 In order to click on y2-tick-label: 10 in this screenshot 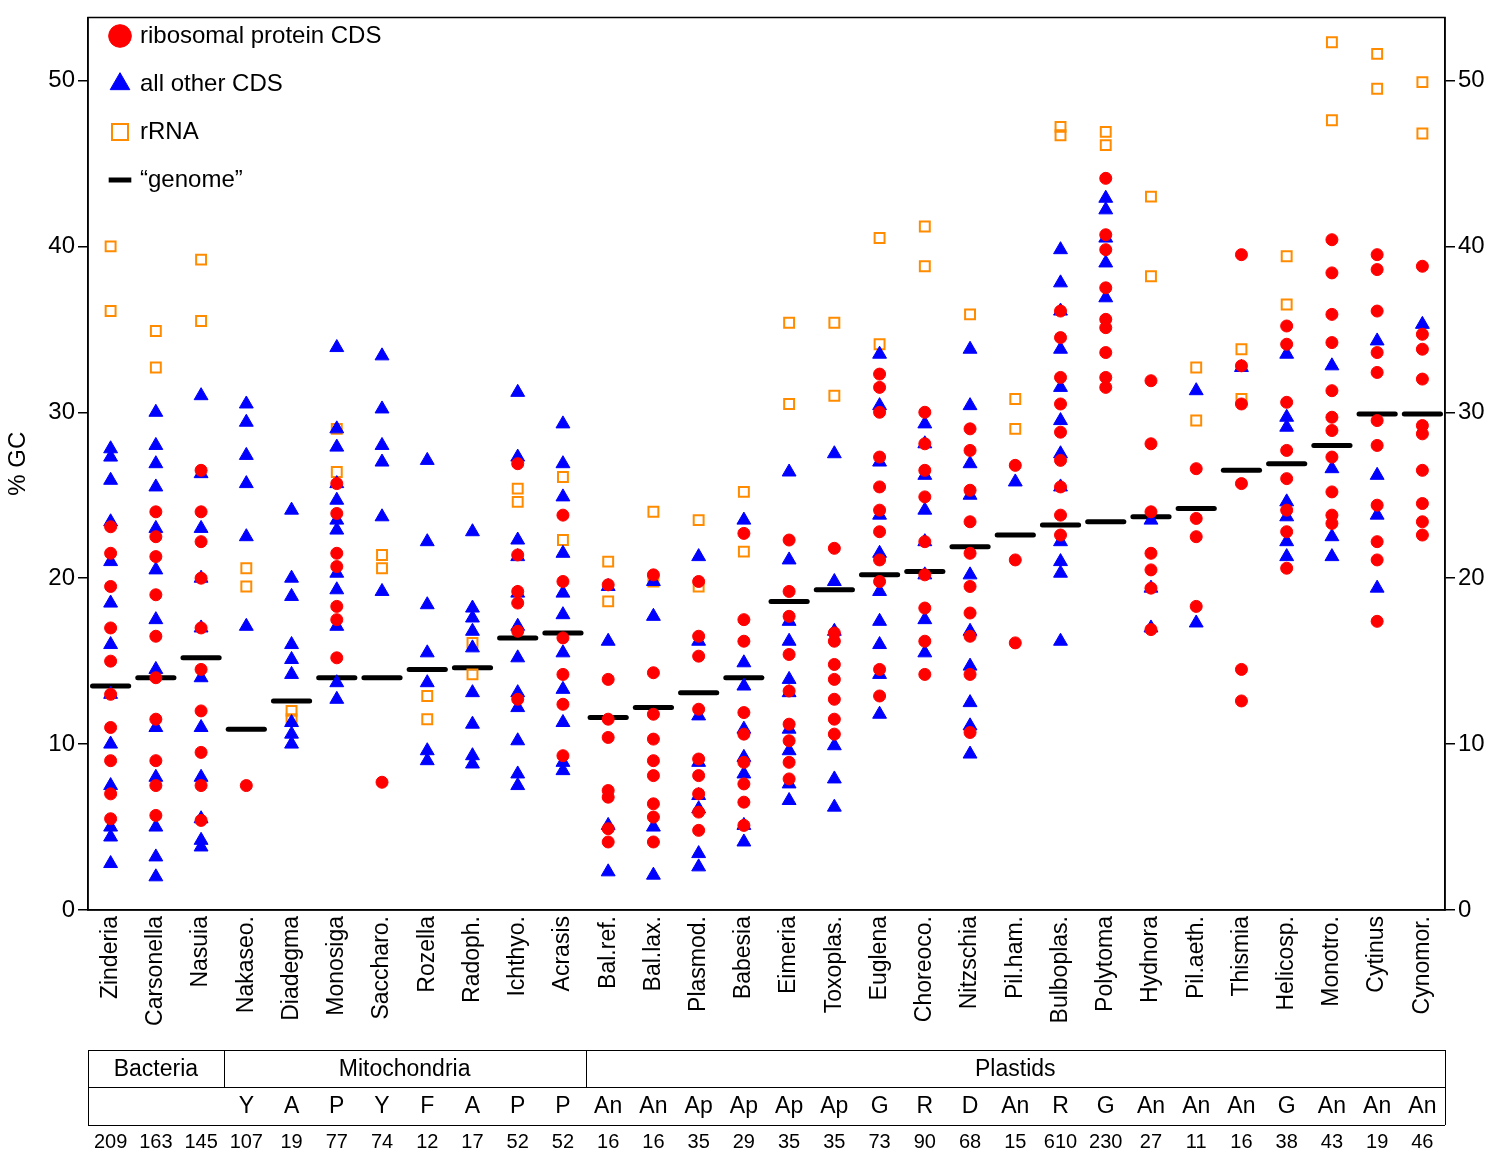, I will do `click(1471, 742)`.